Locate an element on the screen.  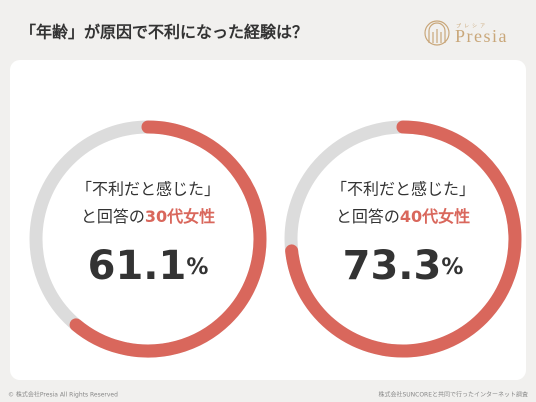
value-number: 61.1 is located at coordinates (137, 266).